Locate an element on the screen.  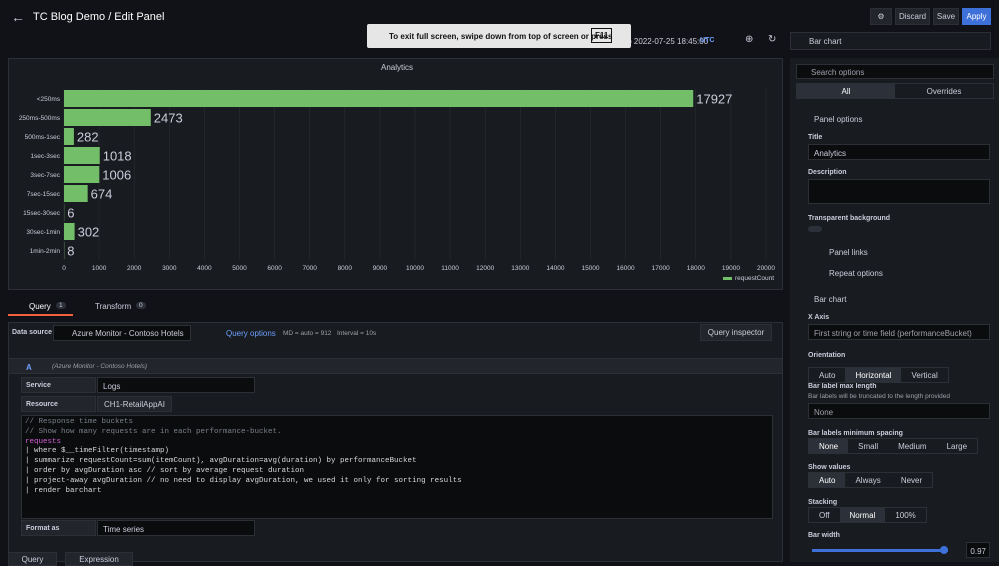
value-label: 2473 is located at coordinates (168, 118).